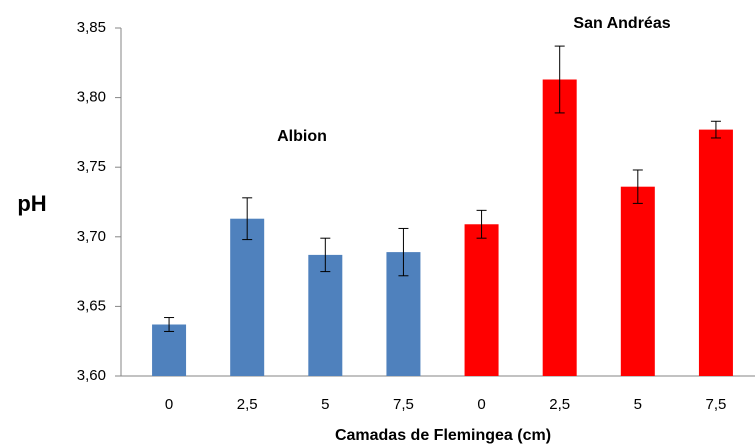  What do you see at coordinates (91, 305) in the screenshot?
I see `y-tick-label: 3,65` at bounding box center [91, 305].